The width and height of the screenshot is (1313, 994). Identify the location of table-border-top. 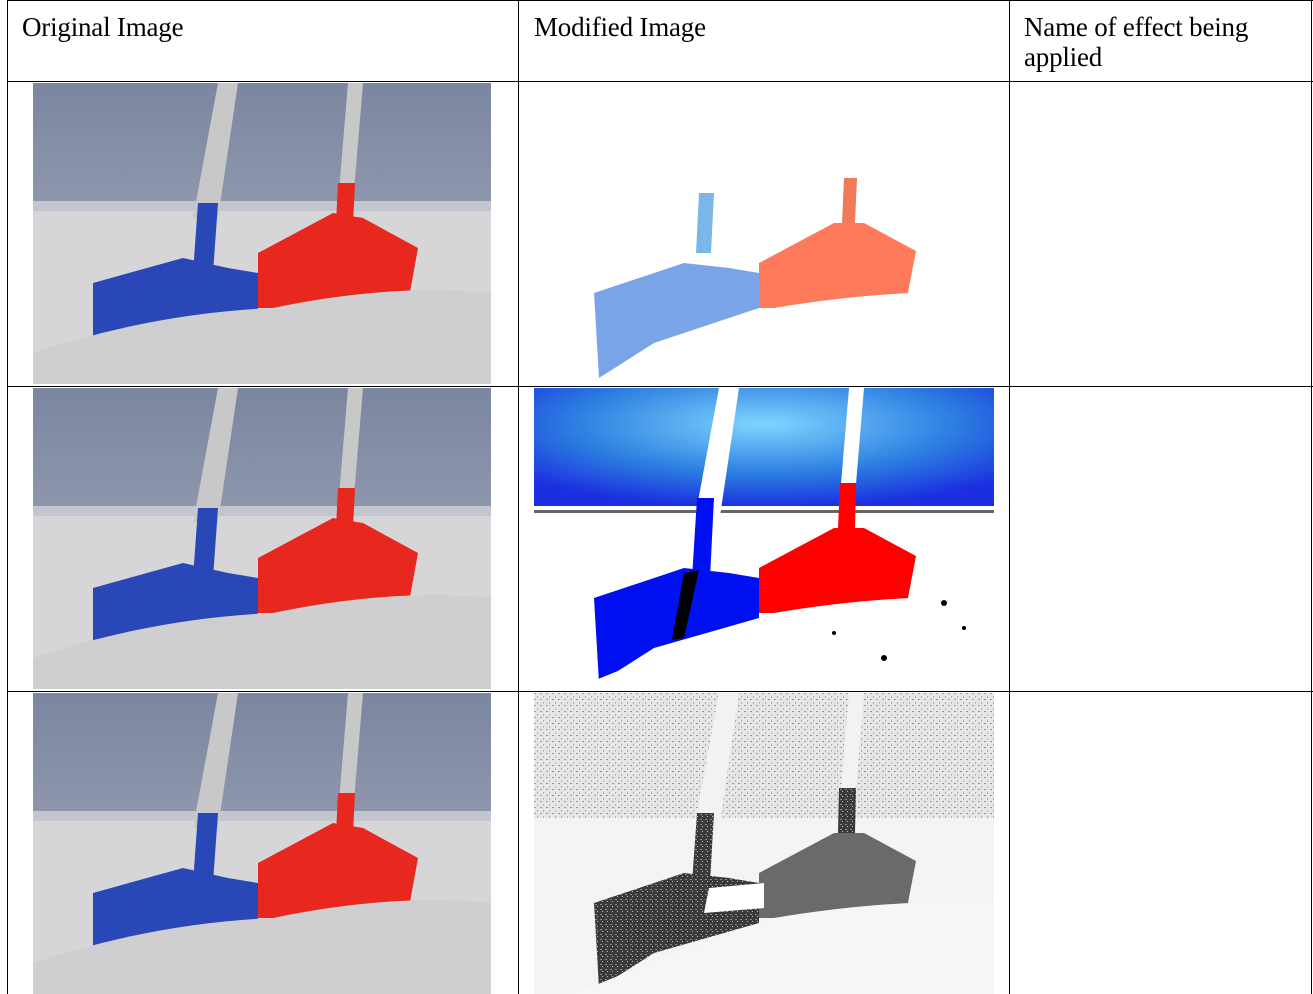
(660, 0).